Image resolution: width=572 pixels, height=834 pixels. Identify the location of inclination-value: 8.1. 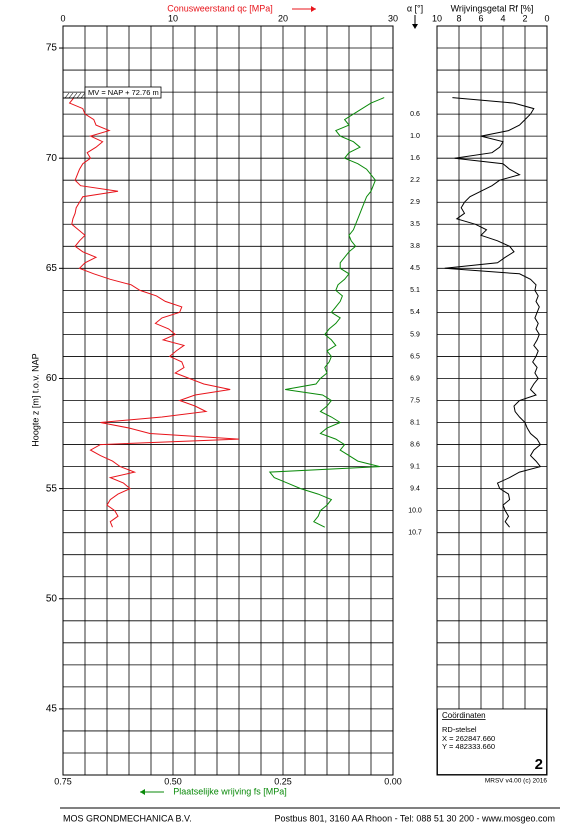
(415, 422).